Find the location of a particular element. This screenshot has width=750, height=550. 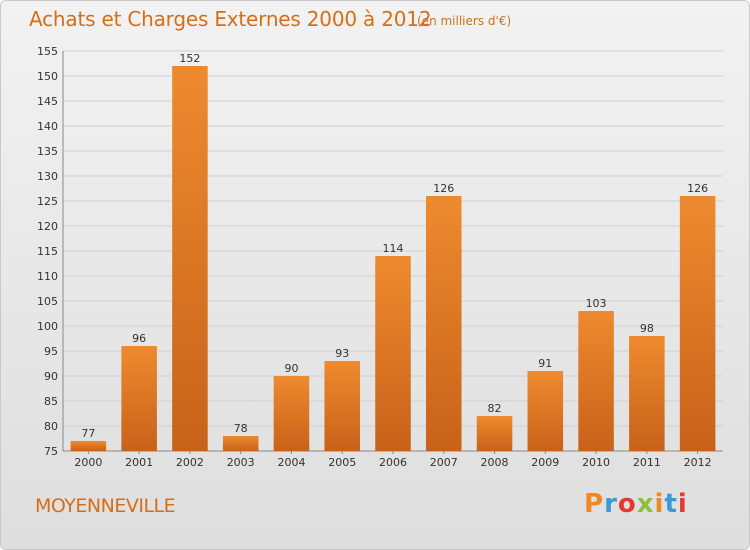

x-tick-label: 2002 is located at coordinates (190, 462).